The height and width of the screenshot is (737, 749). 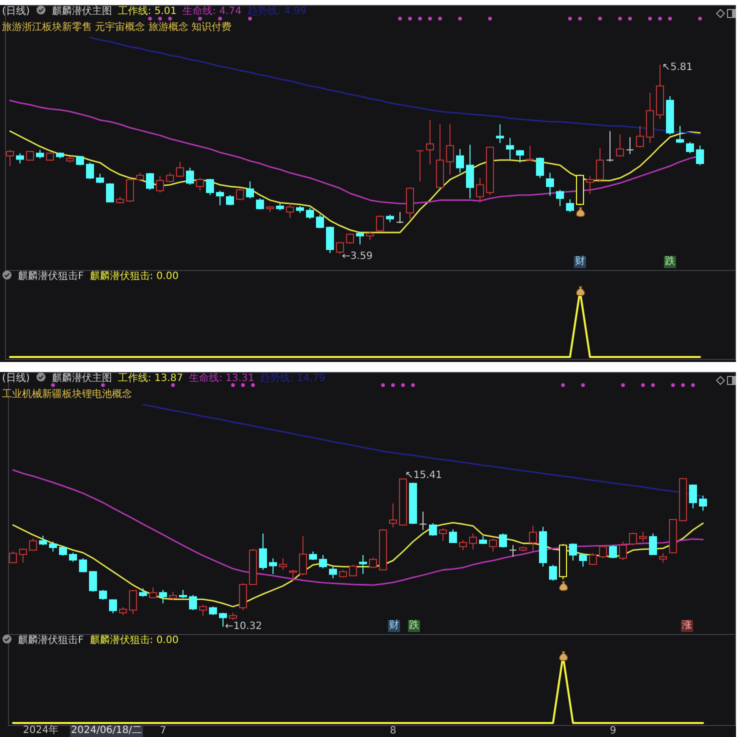 I want to click on text: 2024年, so click(x=41, y=731).